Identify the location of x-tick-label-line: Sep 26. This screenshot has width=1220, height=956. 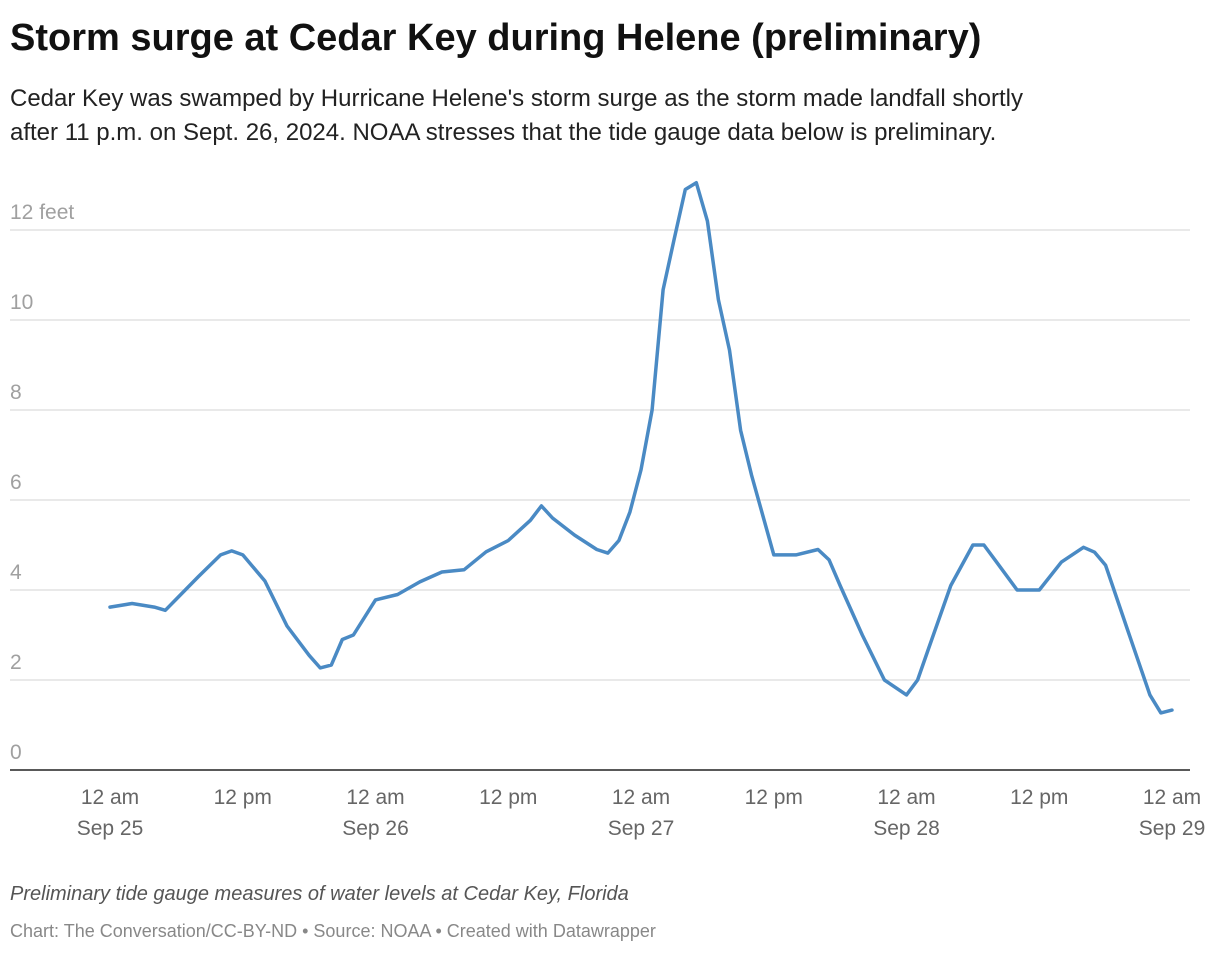
(375, 828).